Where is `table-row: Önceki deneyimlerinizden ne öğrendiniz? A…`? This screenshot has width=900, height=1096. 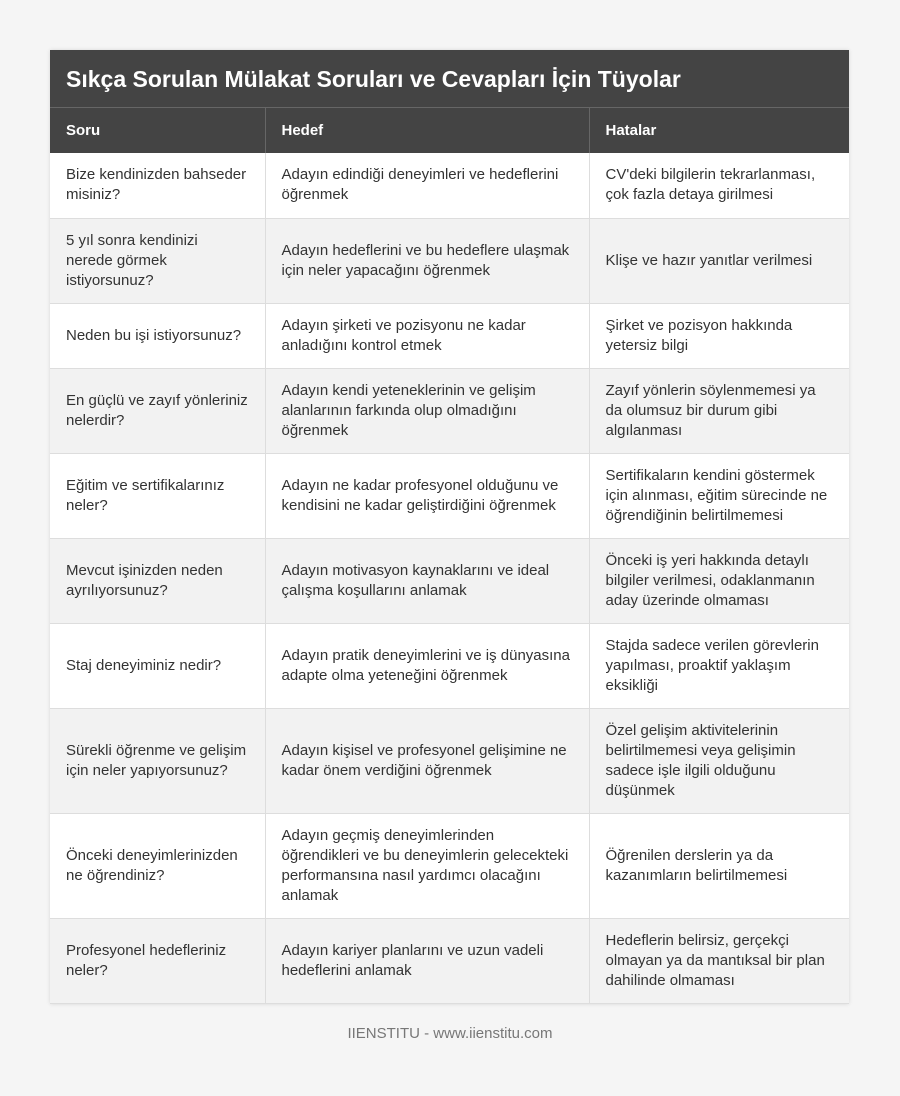 table-row: Önceki deneyimlerinizden ne öğrendiniz? A… is located at coordinates (449, 866).